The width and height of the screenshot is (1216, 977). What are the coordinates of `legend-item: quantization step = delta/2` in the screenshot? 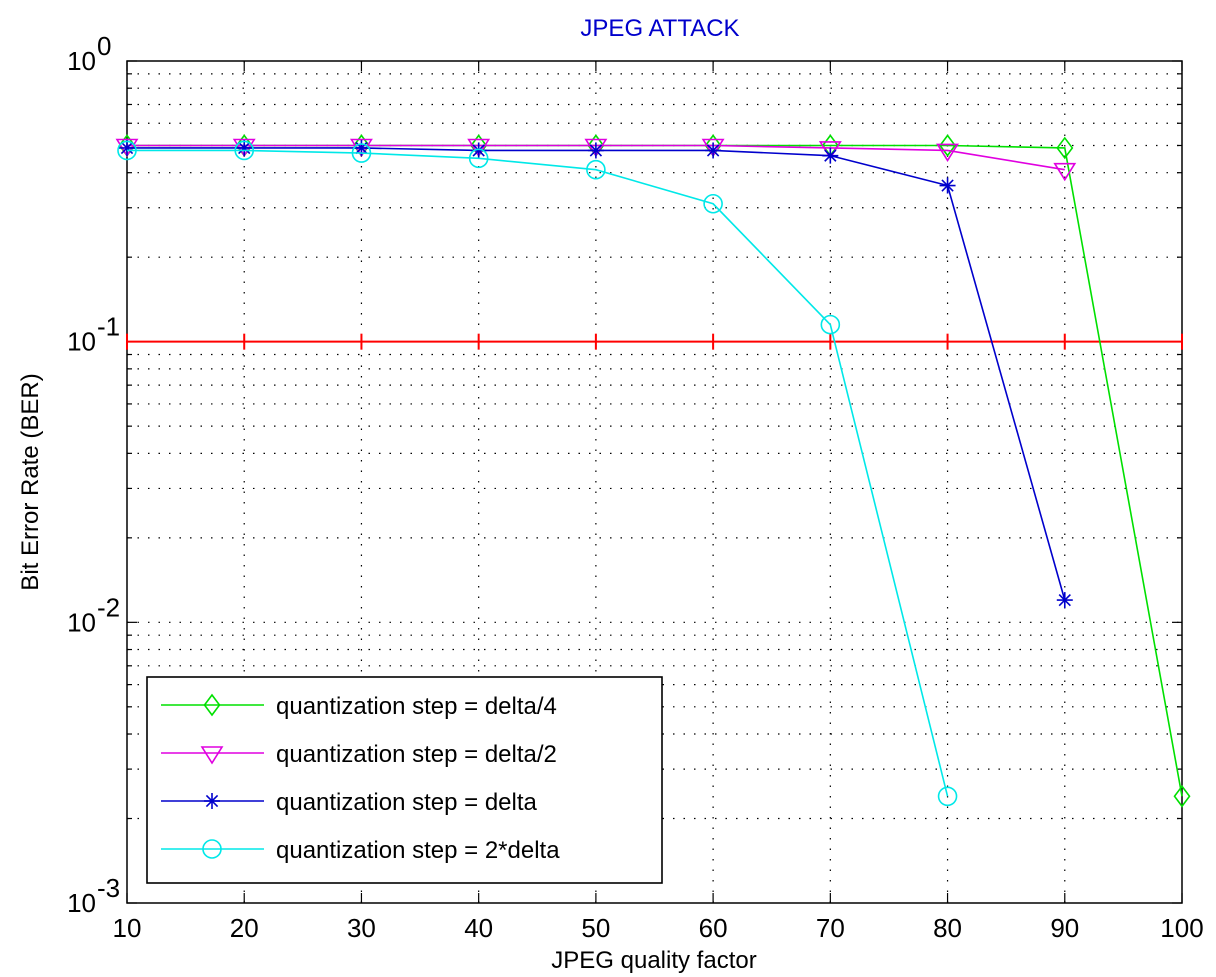 It's located at (359, 754).